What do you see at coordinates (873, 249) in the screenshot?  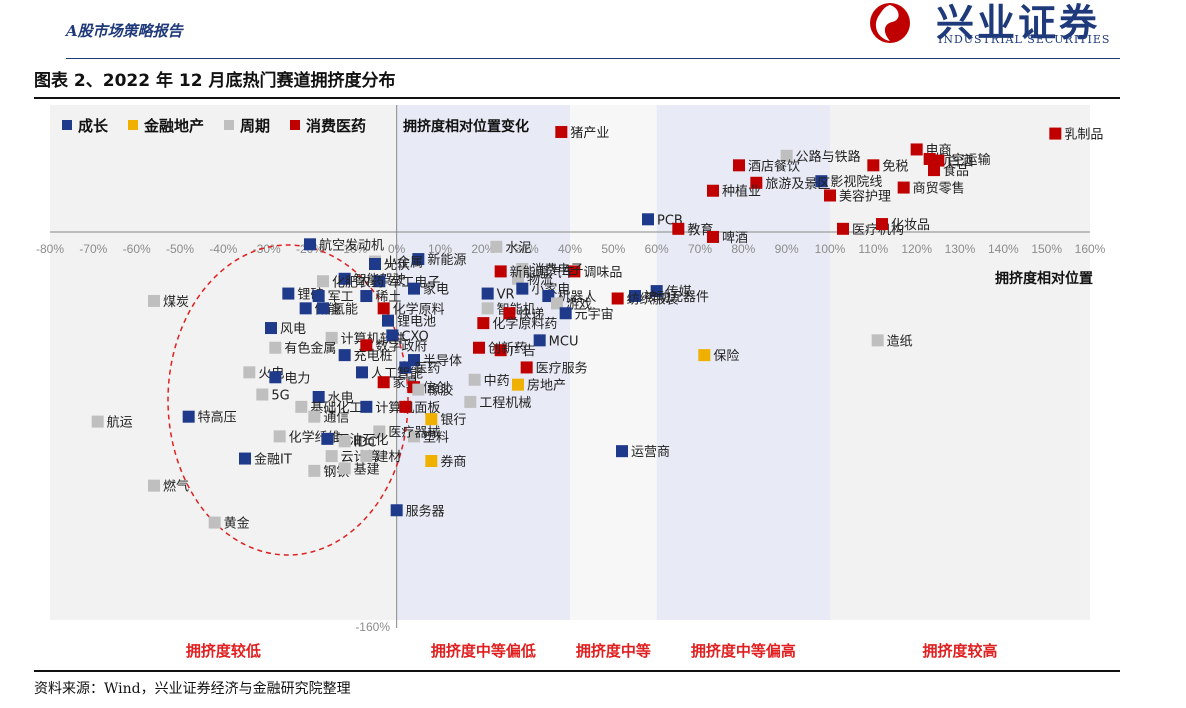 I see `x-tick-label: 110%` at bounding box center [873, 249].